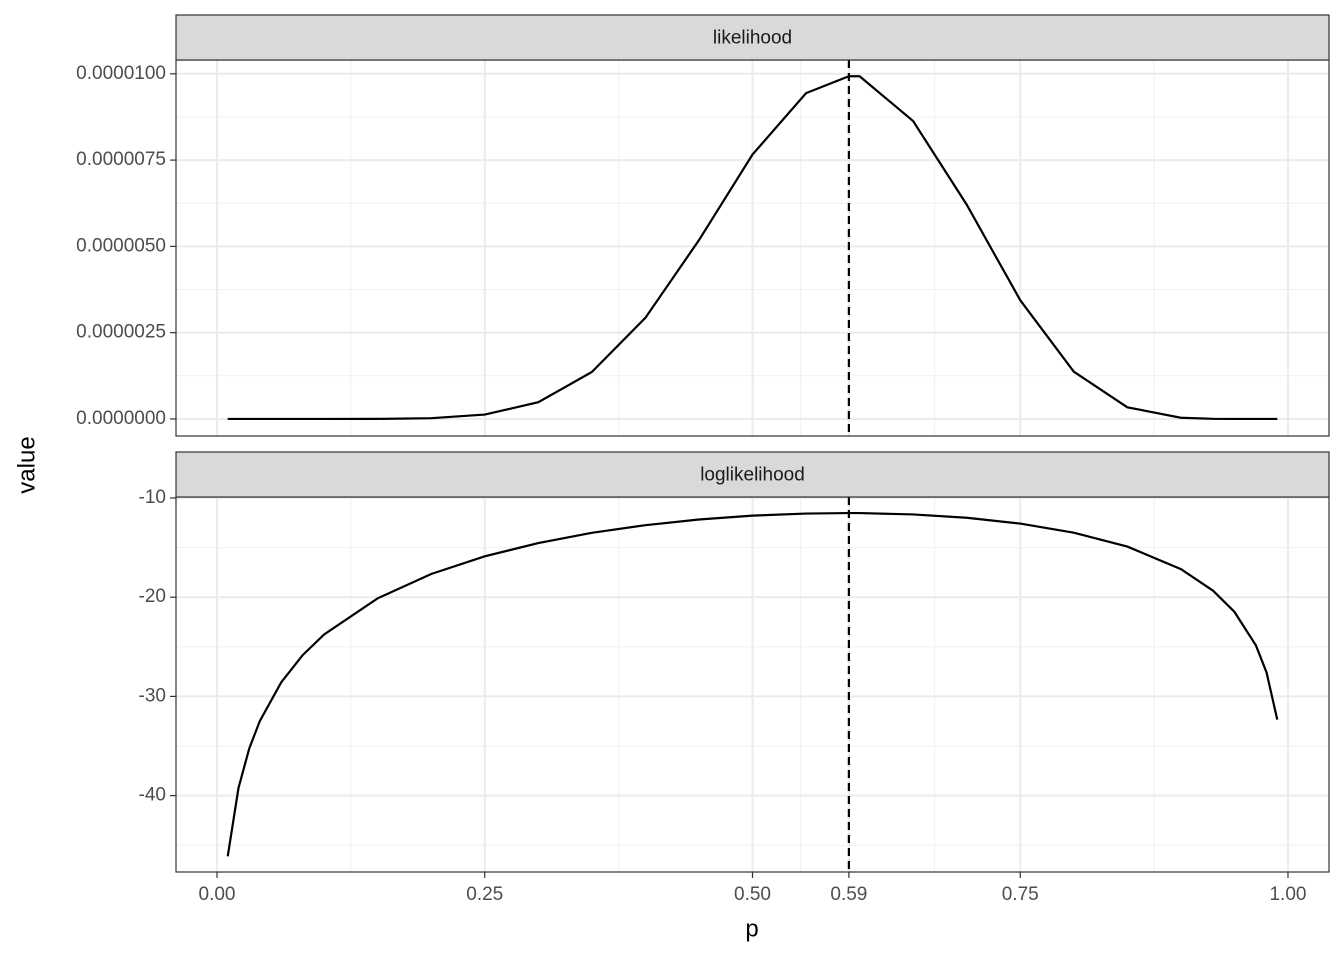 This screenshot has height=965, width=1344. Describe the element at coordinates (1020, 894) in the screenshot. I see `x-tick-label: 0.75` at that location.